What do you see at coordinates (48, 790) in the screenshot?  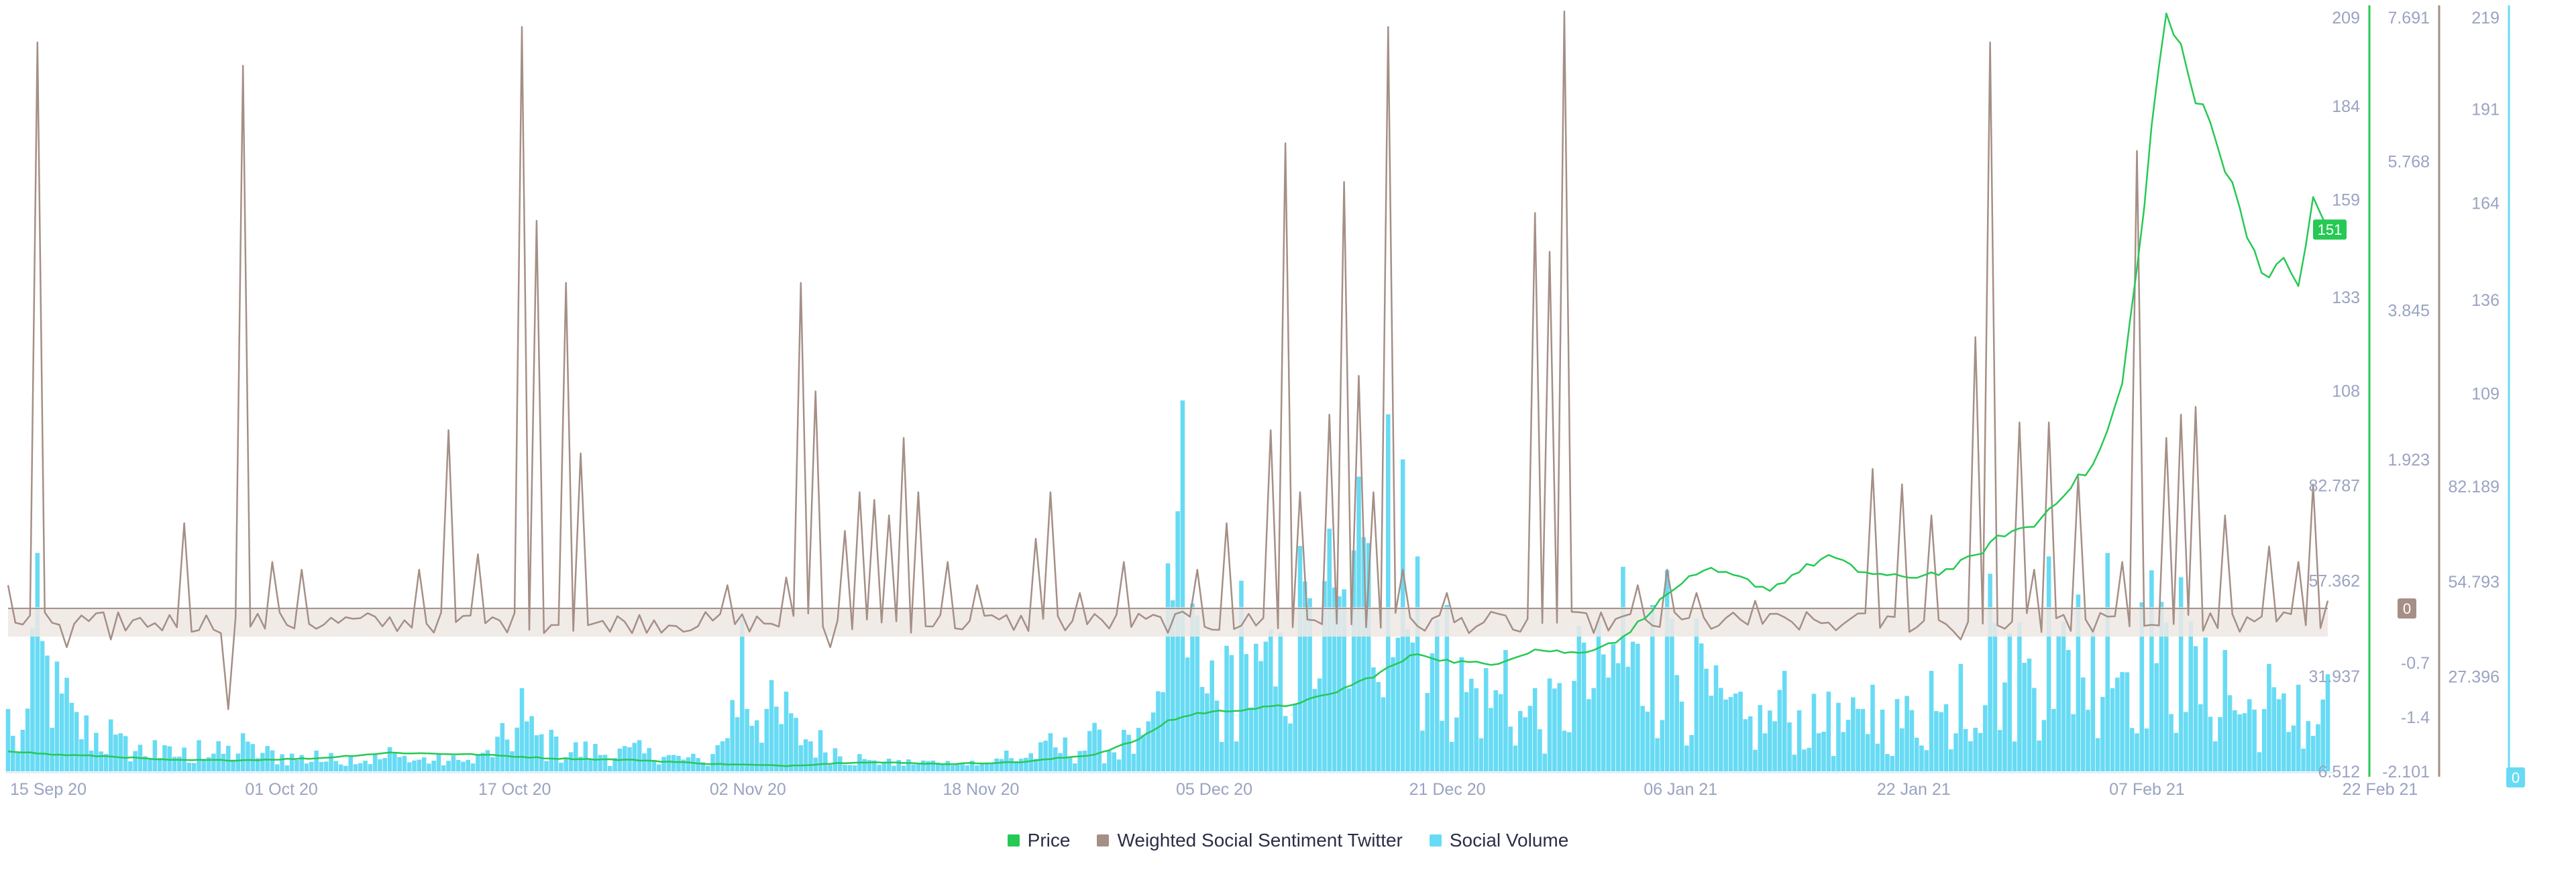 I see `x-axis-tick-label: 15 Sep 20` at bounding box center [48, 790].